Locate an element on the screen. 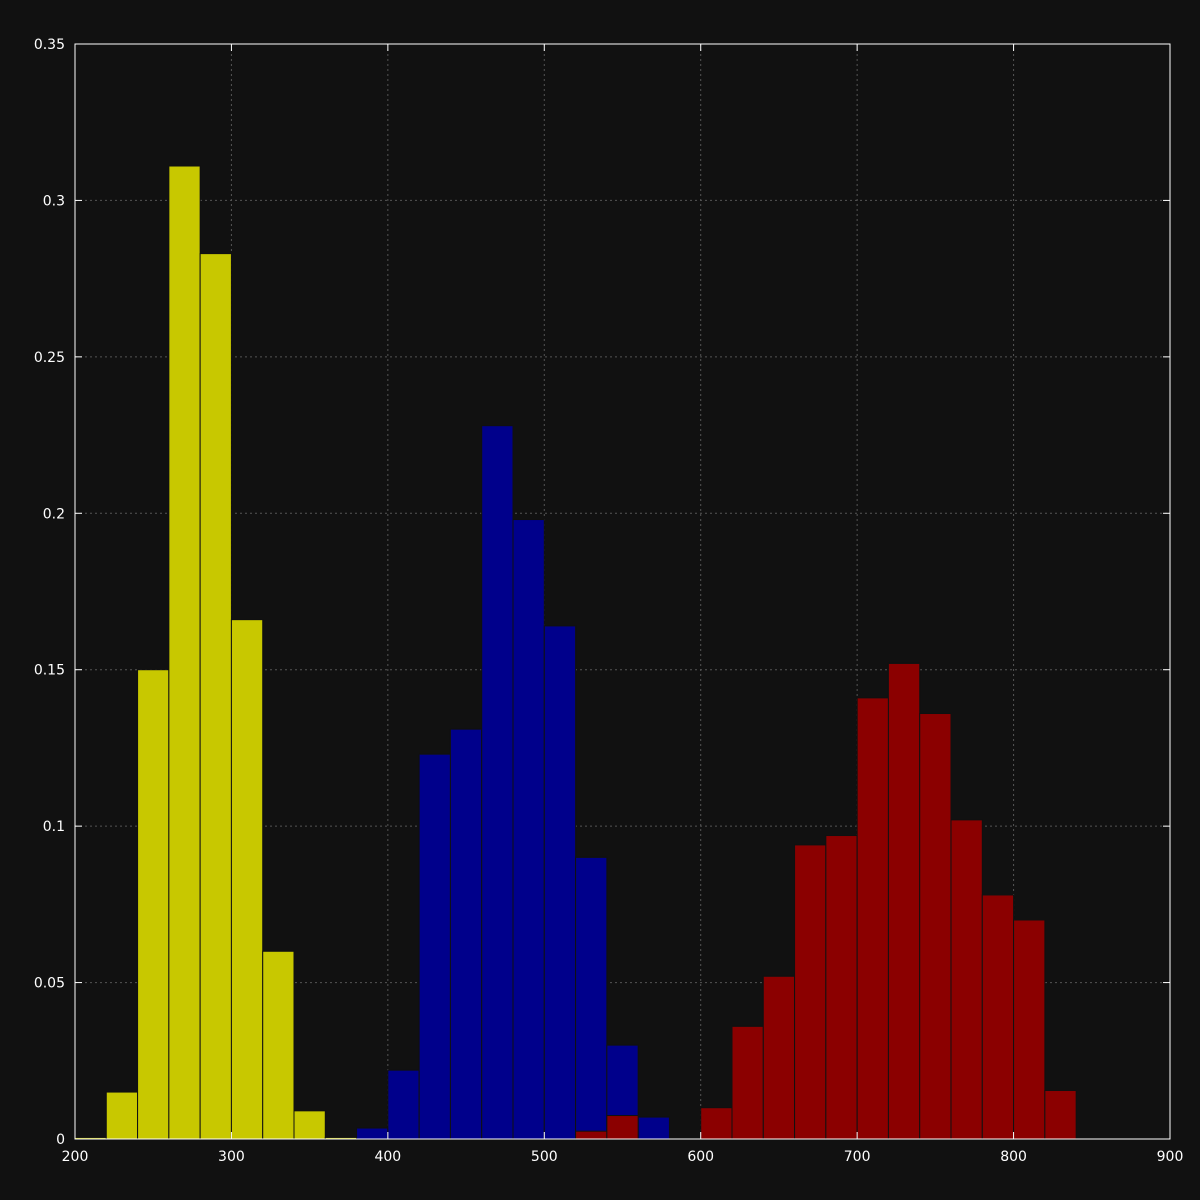 The image size is (1200, 1200). x-tick-label: 700 is located at coordinates (857, 1157).